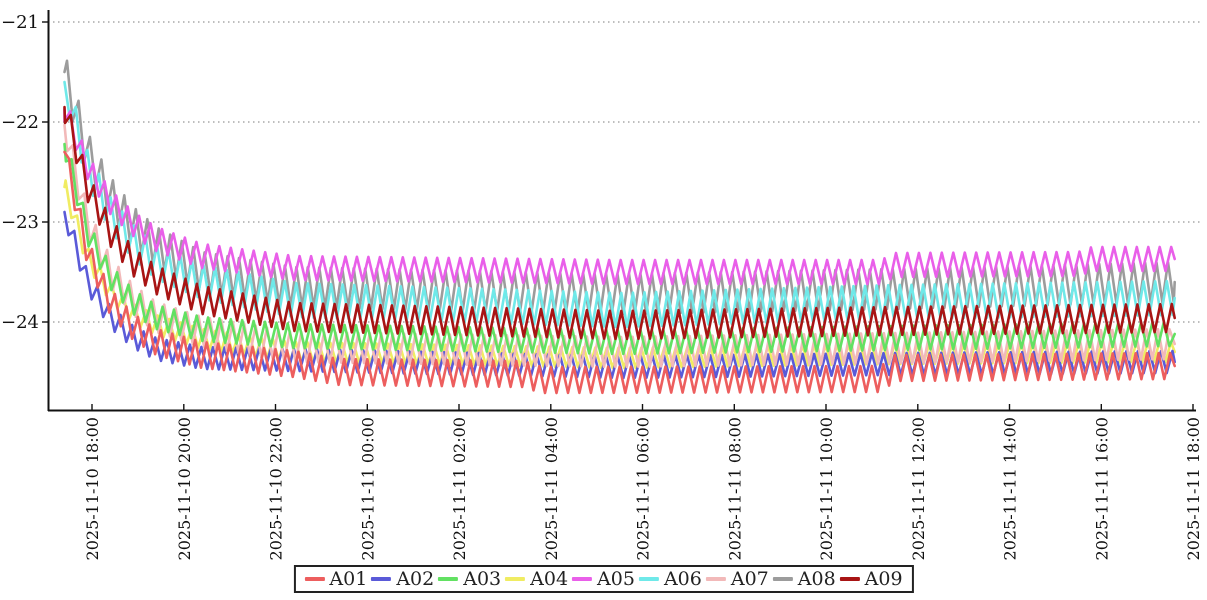  Describe the element at coordinates (20, 122) in the screenshot. I see `y-tick-label: −22` at that location.